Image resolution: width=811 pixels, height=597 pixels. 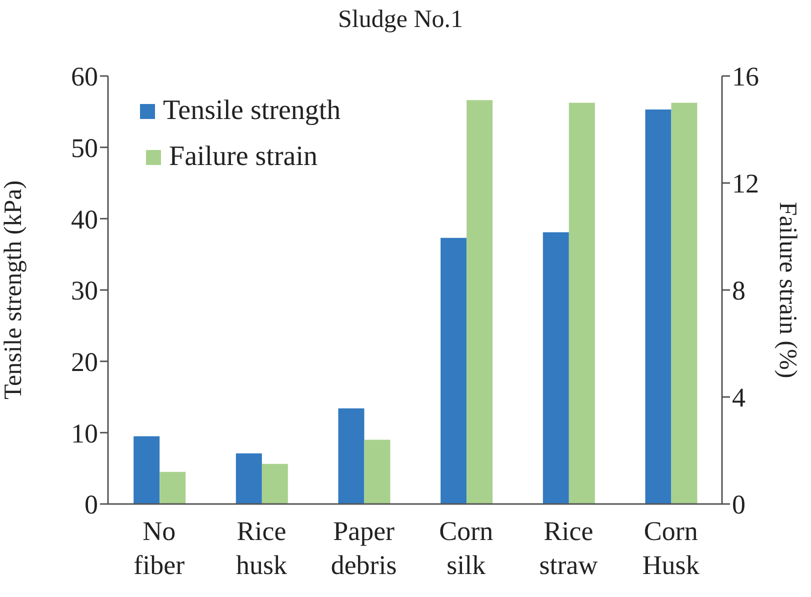 What do you see at coordinates (159, 548) in the screenshot?
I see `x-tick-label: No fiber` at bounding box center [159, 548].